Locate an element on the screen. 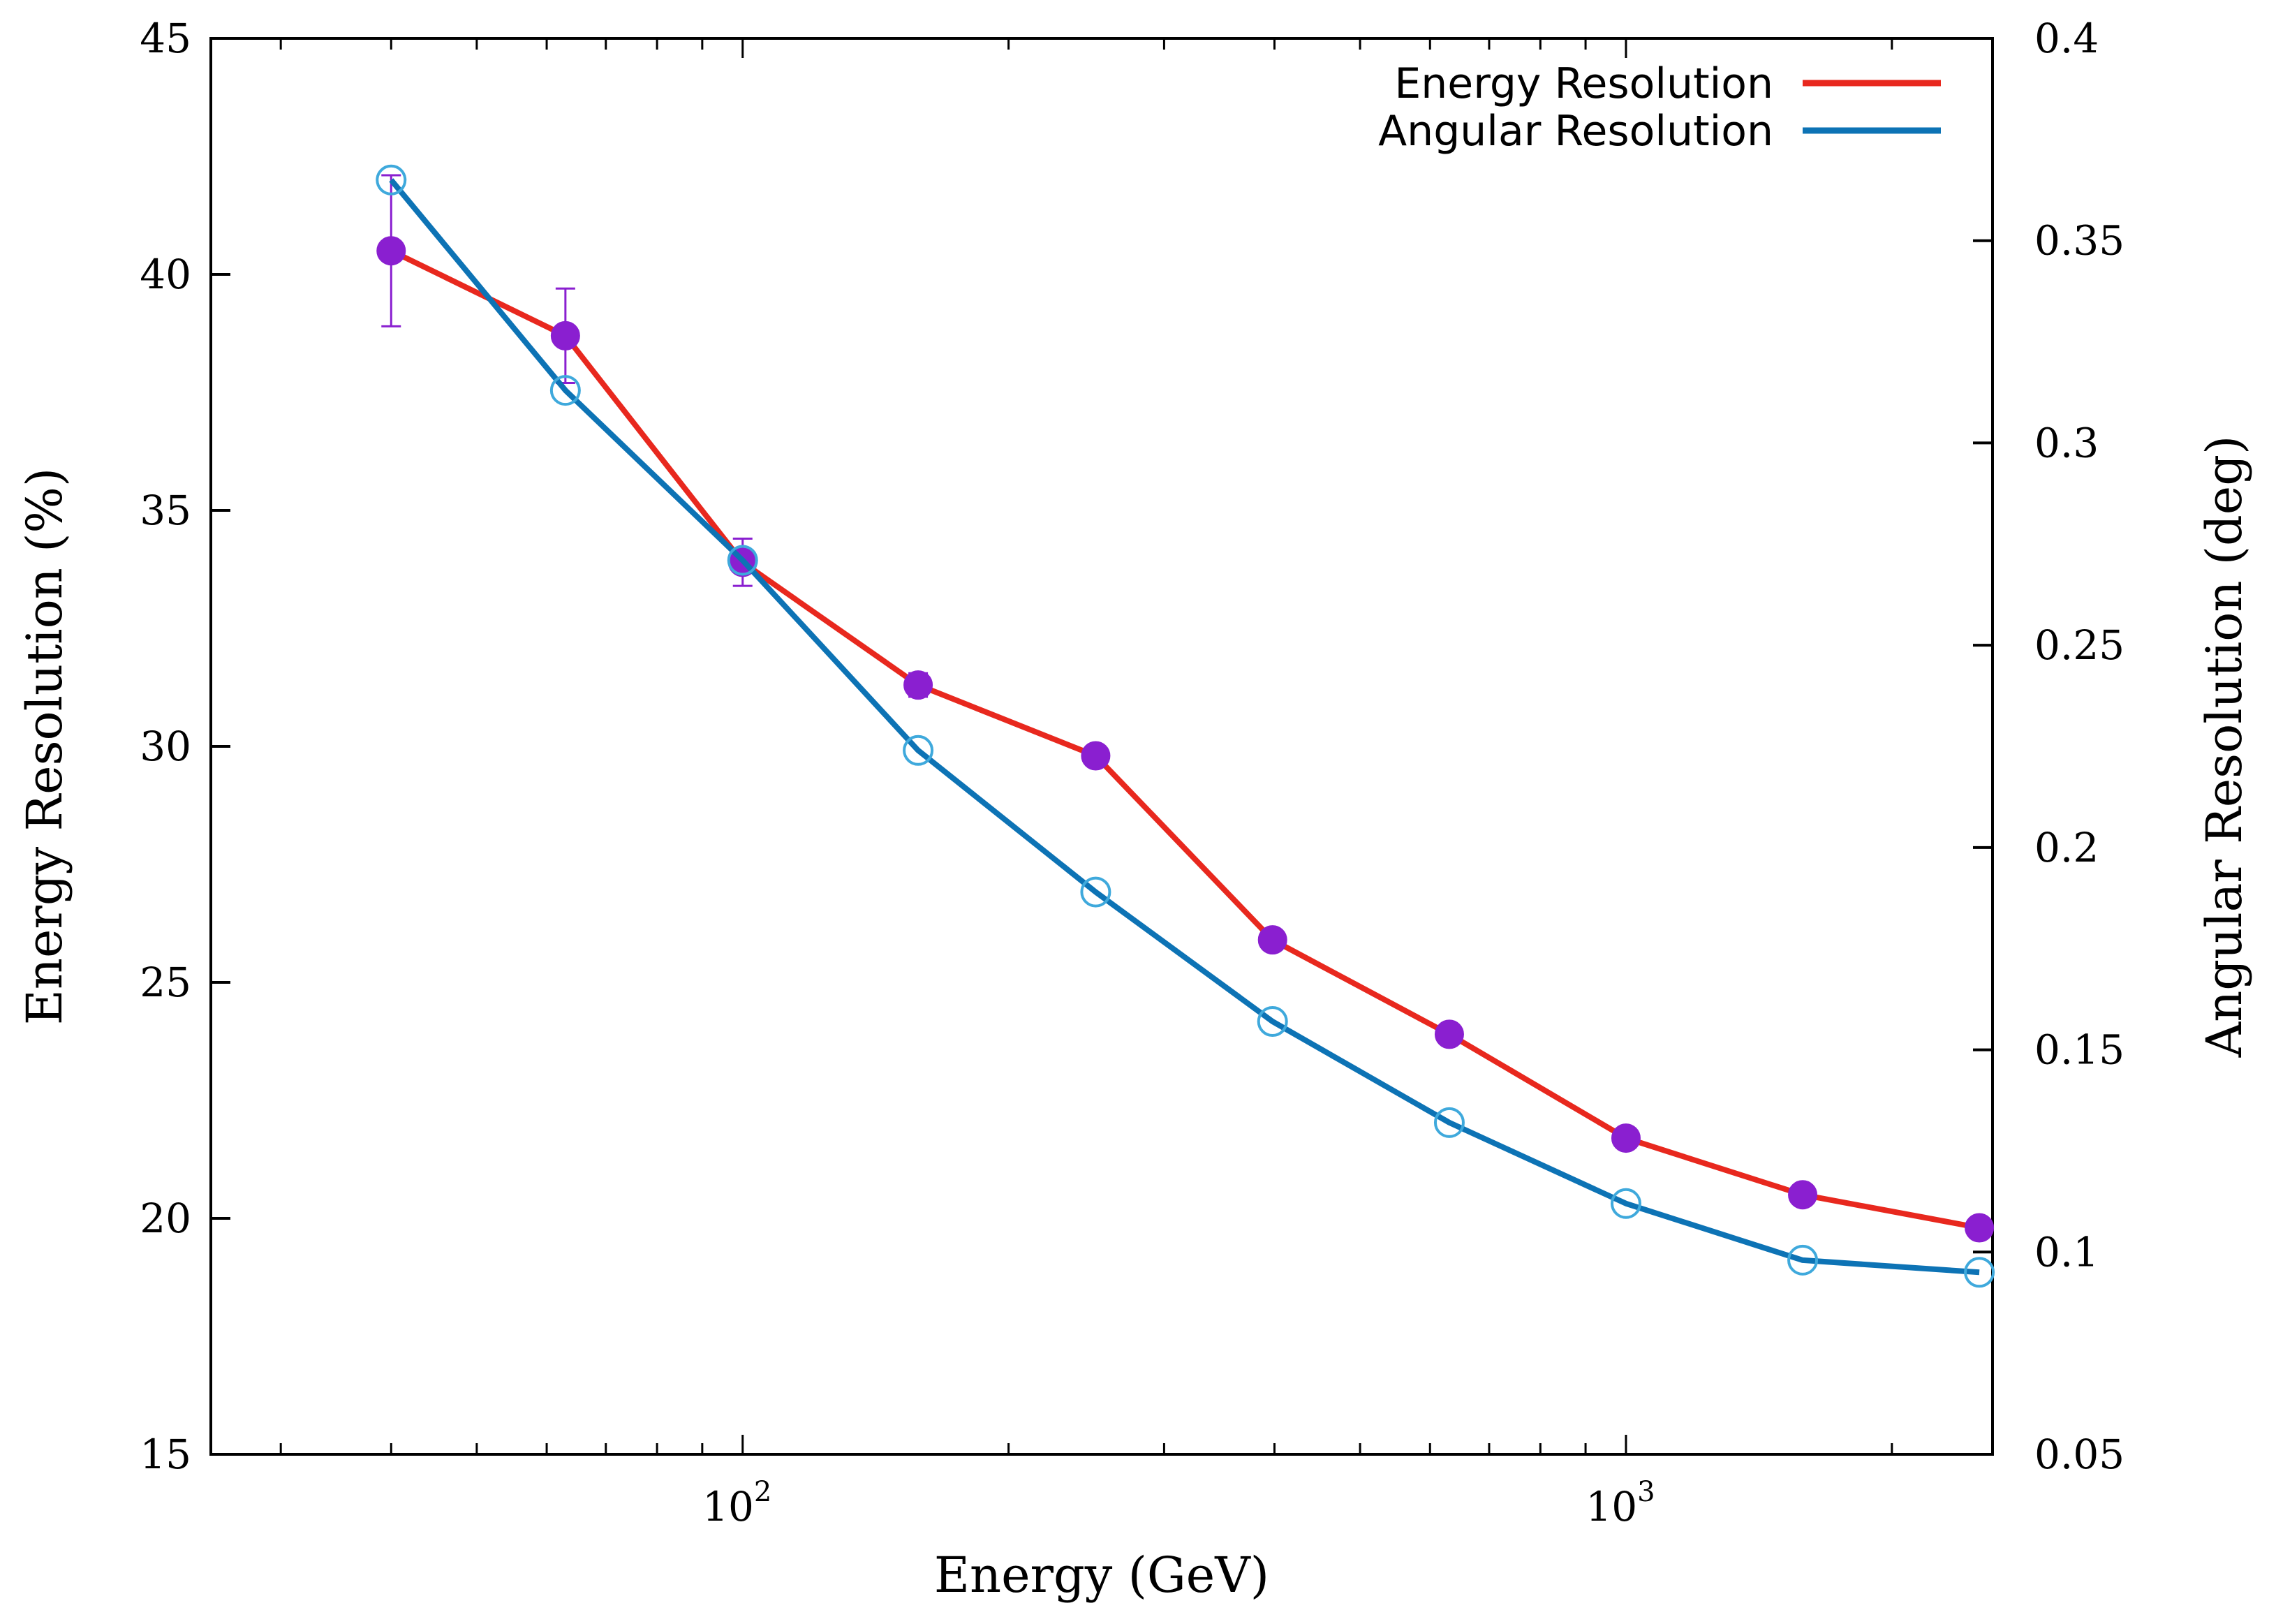 This screenshot has height=1624, width=2269. x-tick-label: 10² is located at coordinates (736, 1503).